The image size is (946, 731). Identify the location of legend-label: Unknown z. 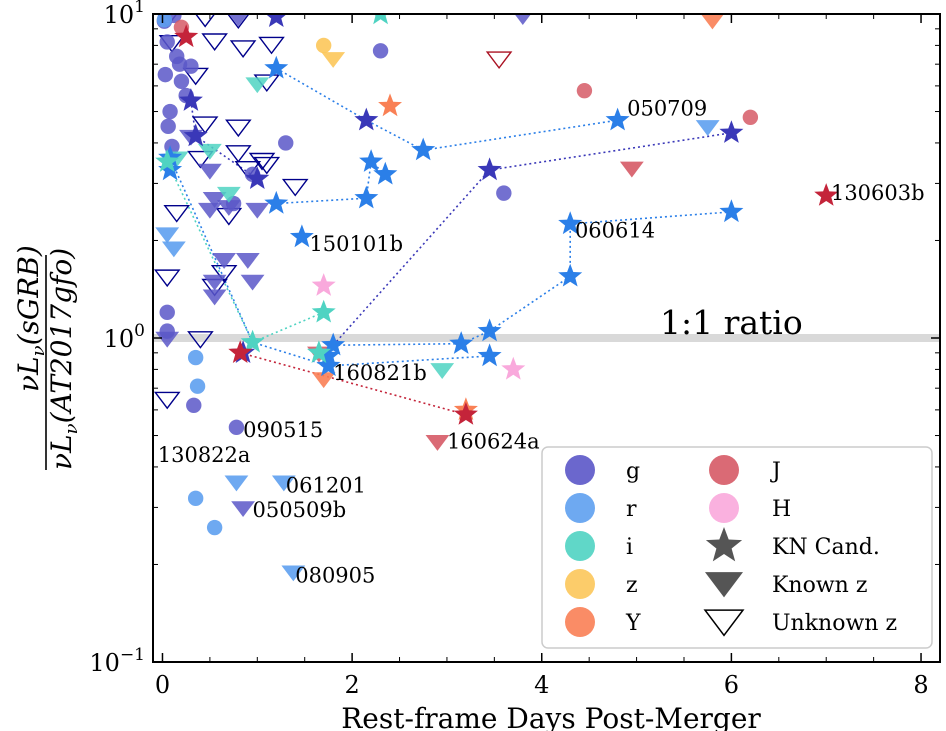
(834, 623).